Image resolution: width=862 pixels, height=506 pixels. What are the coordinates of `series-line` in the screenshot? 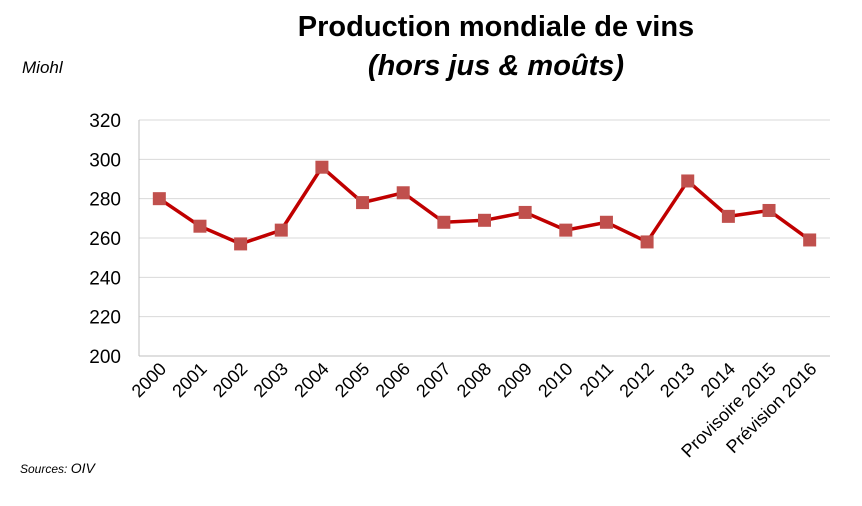 It's located at (484, 205).